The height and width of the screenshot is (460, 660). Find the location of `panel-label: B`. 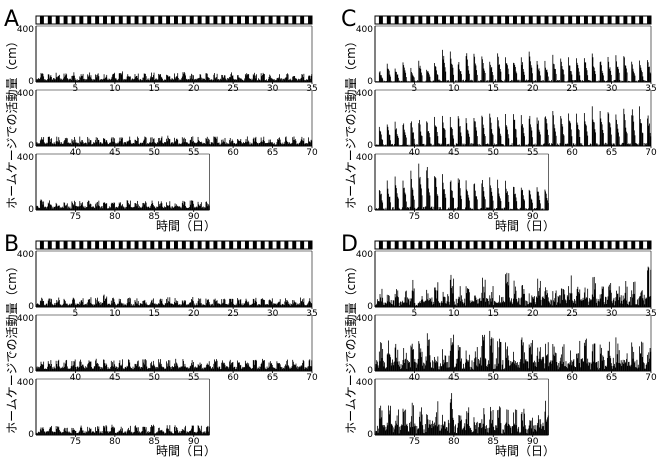

panel-label: B is located at coordinates (11, 244).